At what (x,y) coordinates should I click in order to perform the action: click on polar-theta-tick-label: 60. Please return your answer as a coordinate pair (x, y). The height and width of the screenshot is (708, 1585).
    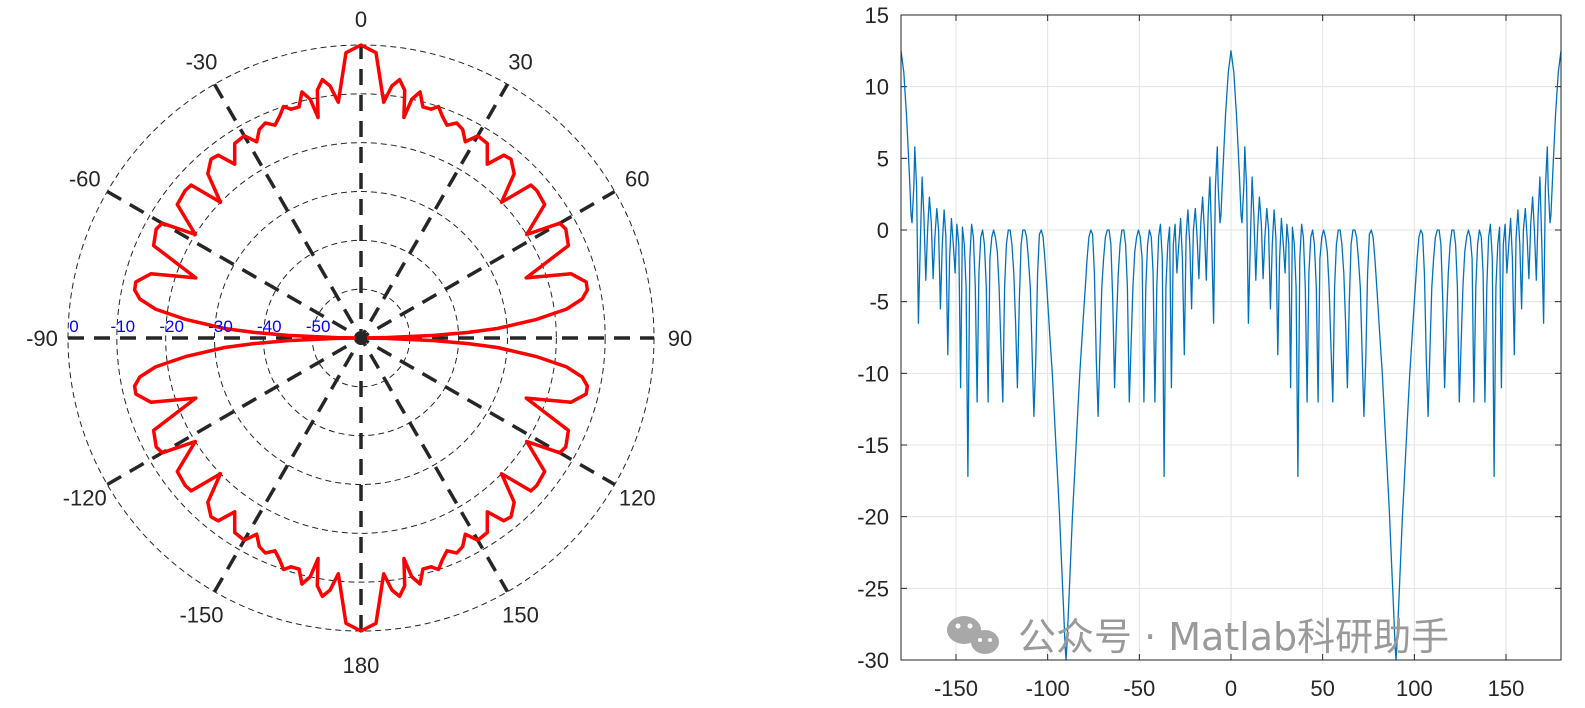
    Looking at the image, I should click on (637, 179).